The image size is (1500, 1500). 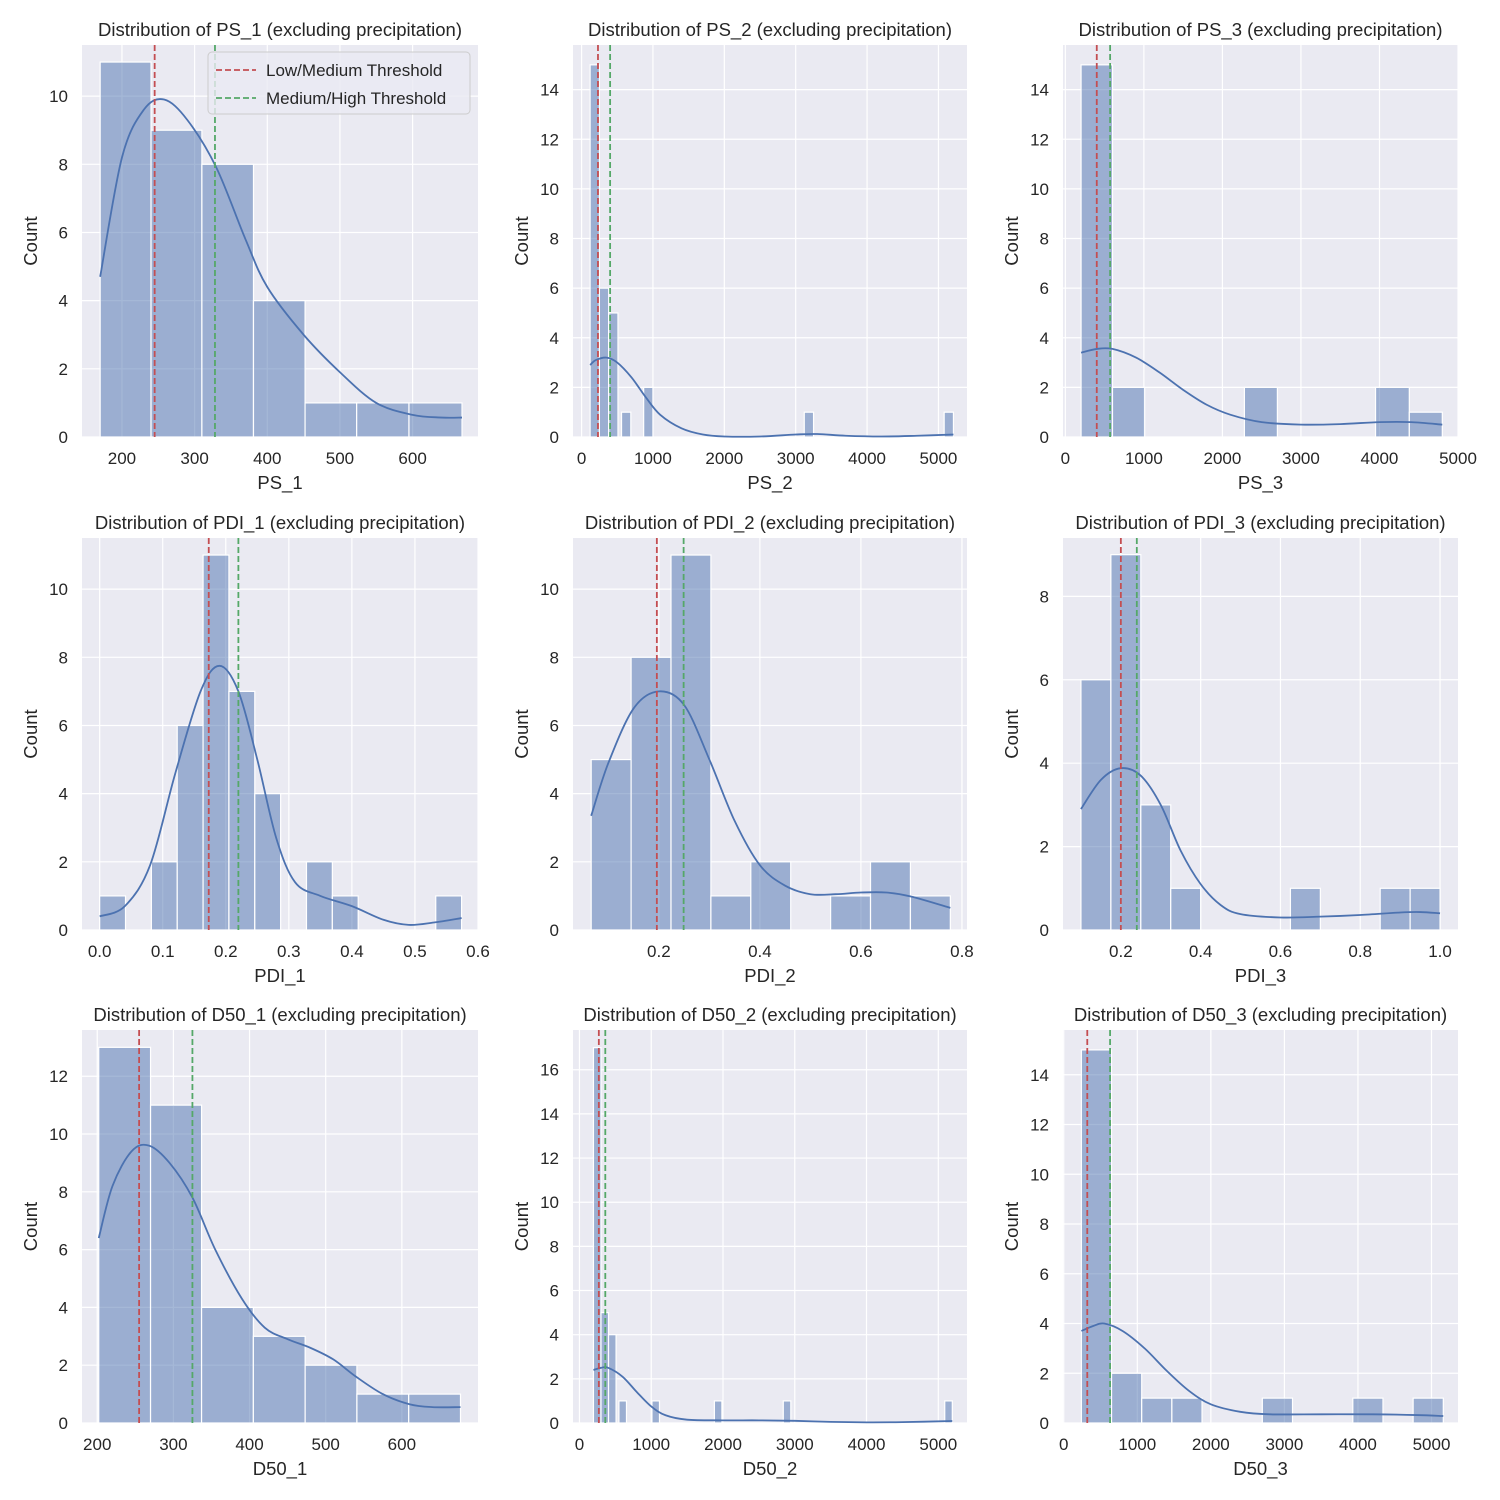 What do you see at coordinates (279, 483) in the screenshot?
I see `x-axis-label: PS_1` at bounding box center [279, 483].